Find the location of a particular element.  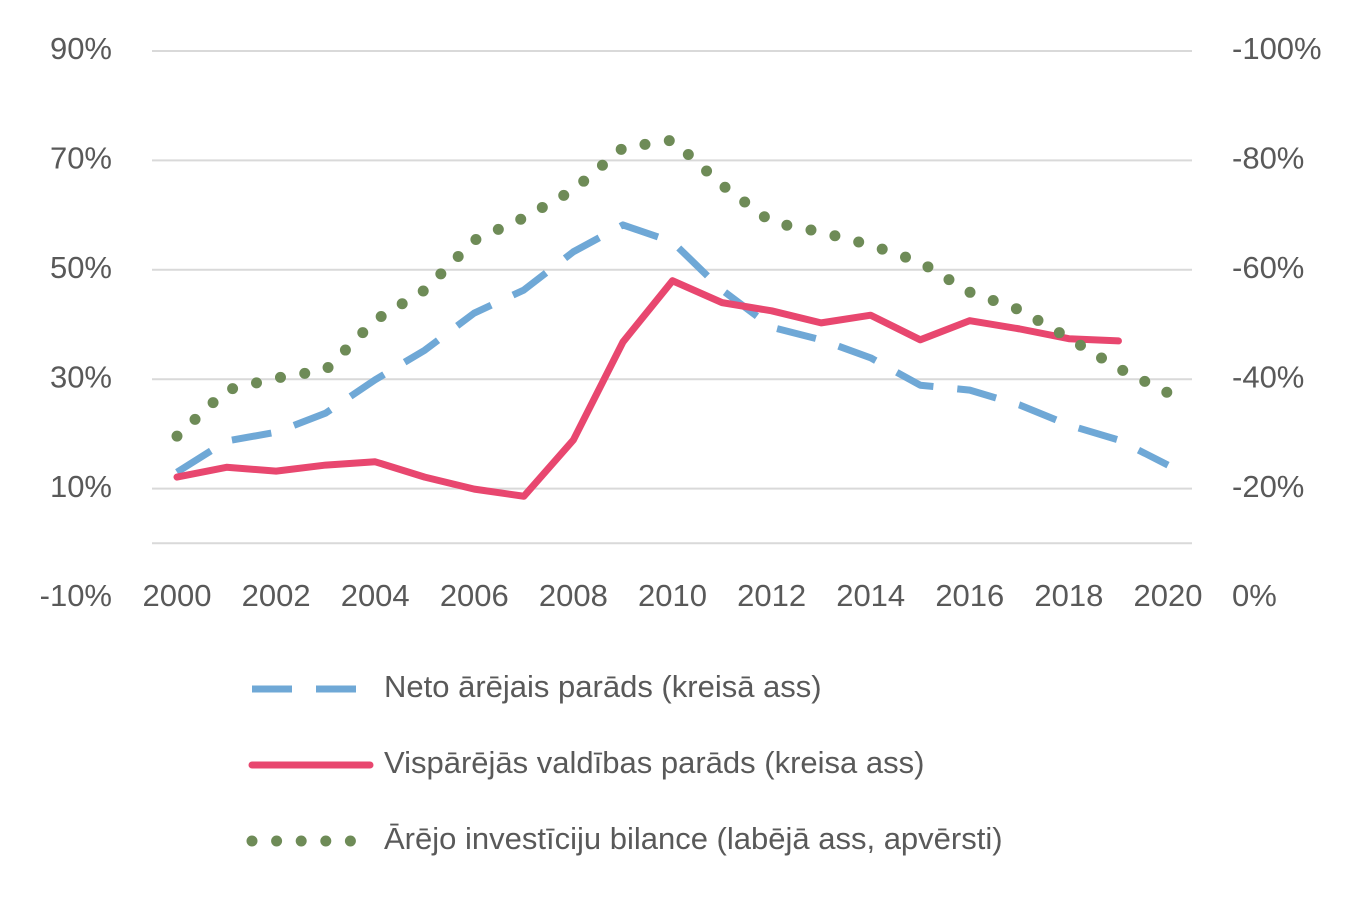

x-tick-label: 2020 is located at coordinates (1168, 595).